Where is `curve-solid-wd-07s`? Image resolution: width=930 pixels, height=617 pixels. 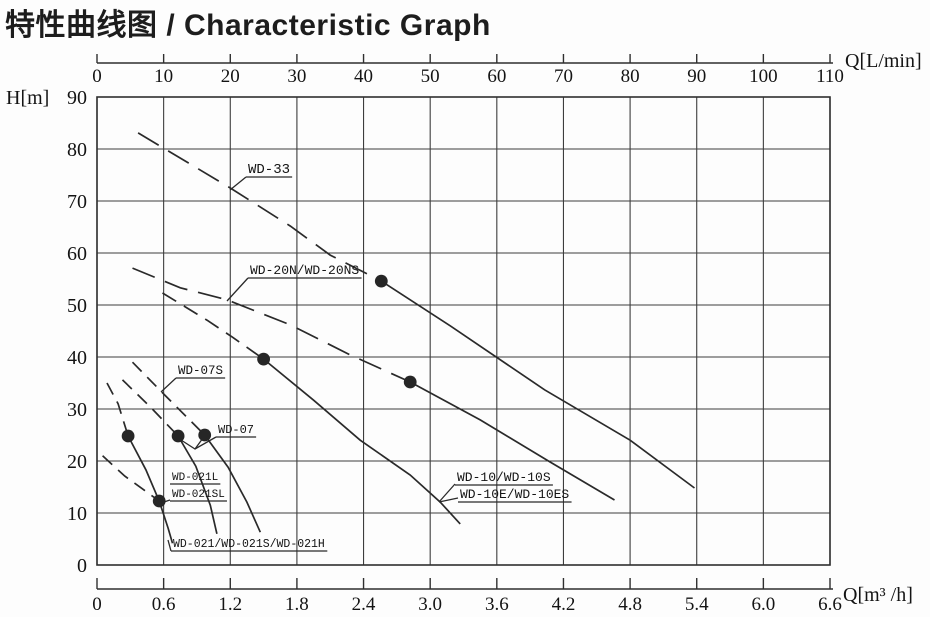 curve-solid-wd-07s is located at coordinates (197, 484).